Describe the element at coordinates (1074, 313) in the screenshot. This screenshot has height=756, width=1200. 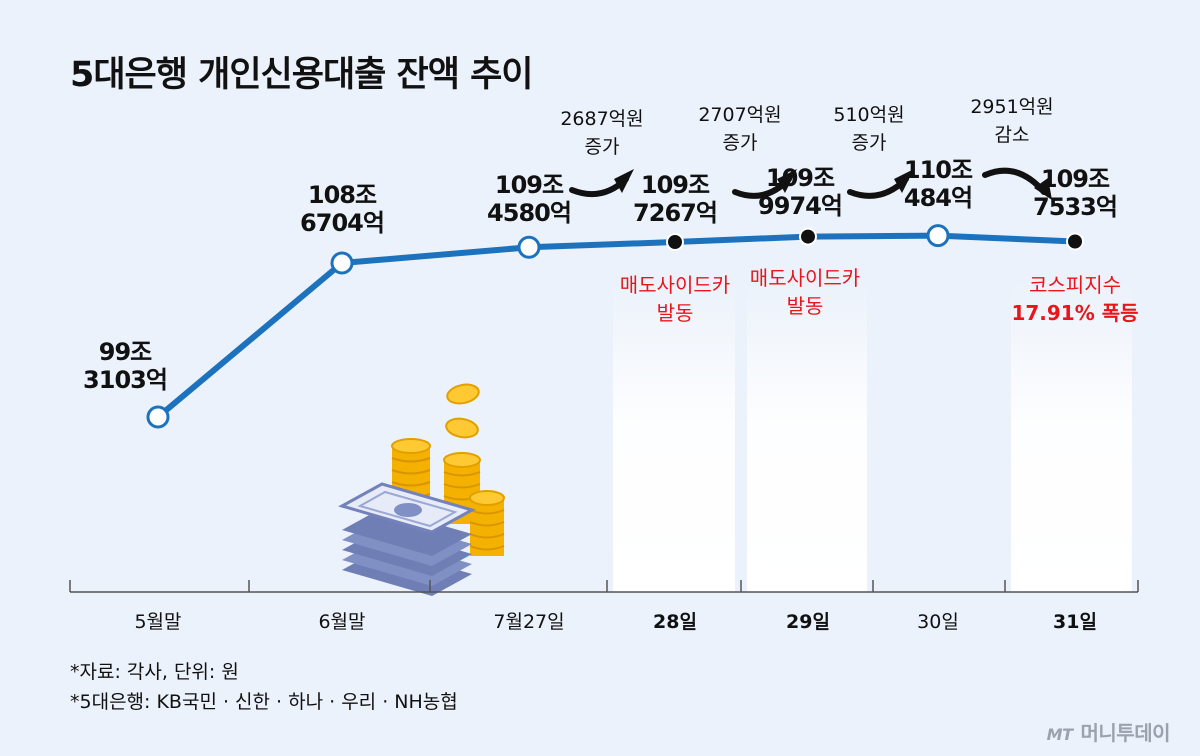
I see `event-label: 17.91% 폭등` at that location.